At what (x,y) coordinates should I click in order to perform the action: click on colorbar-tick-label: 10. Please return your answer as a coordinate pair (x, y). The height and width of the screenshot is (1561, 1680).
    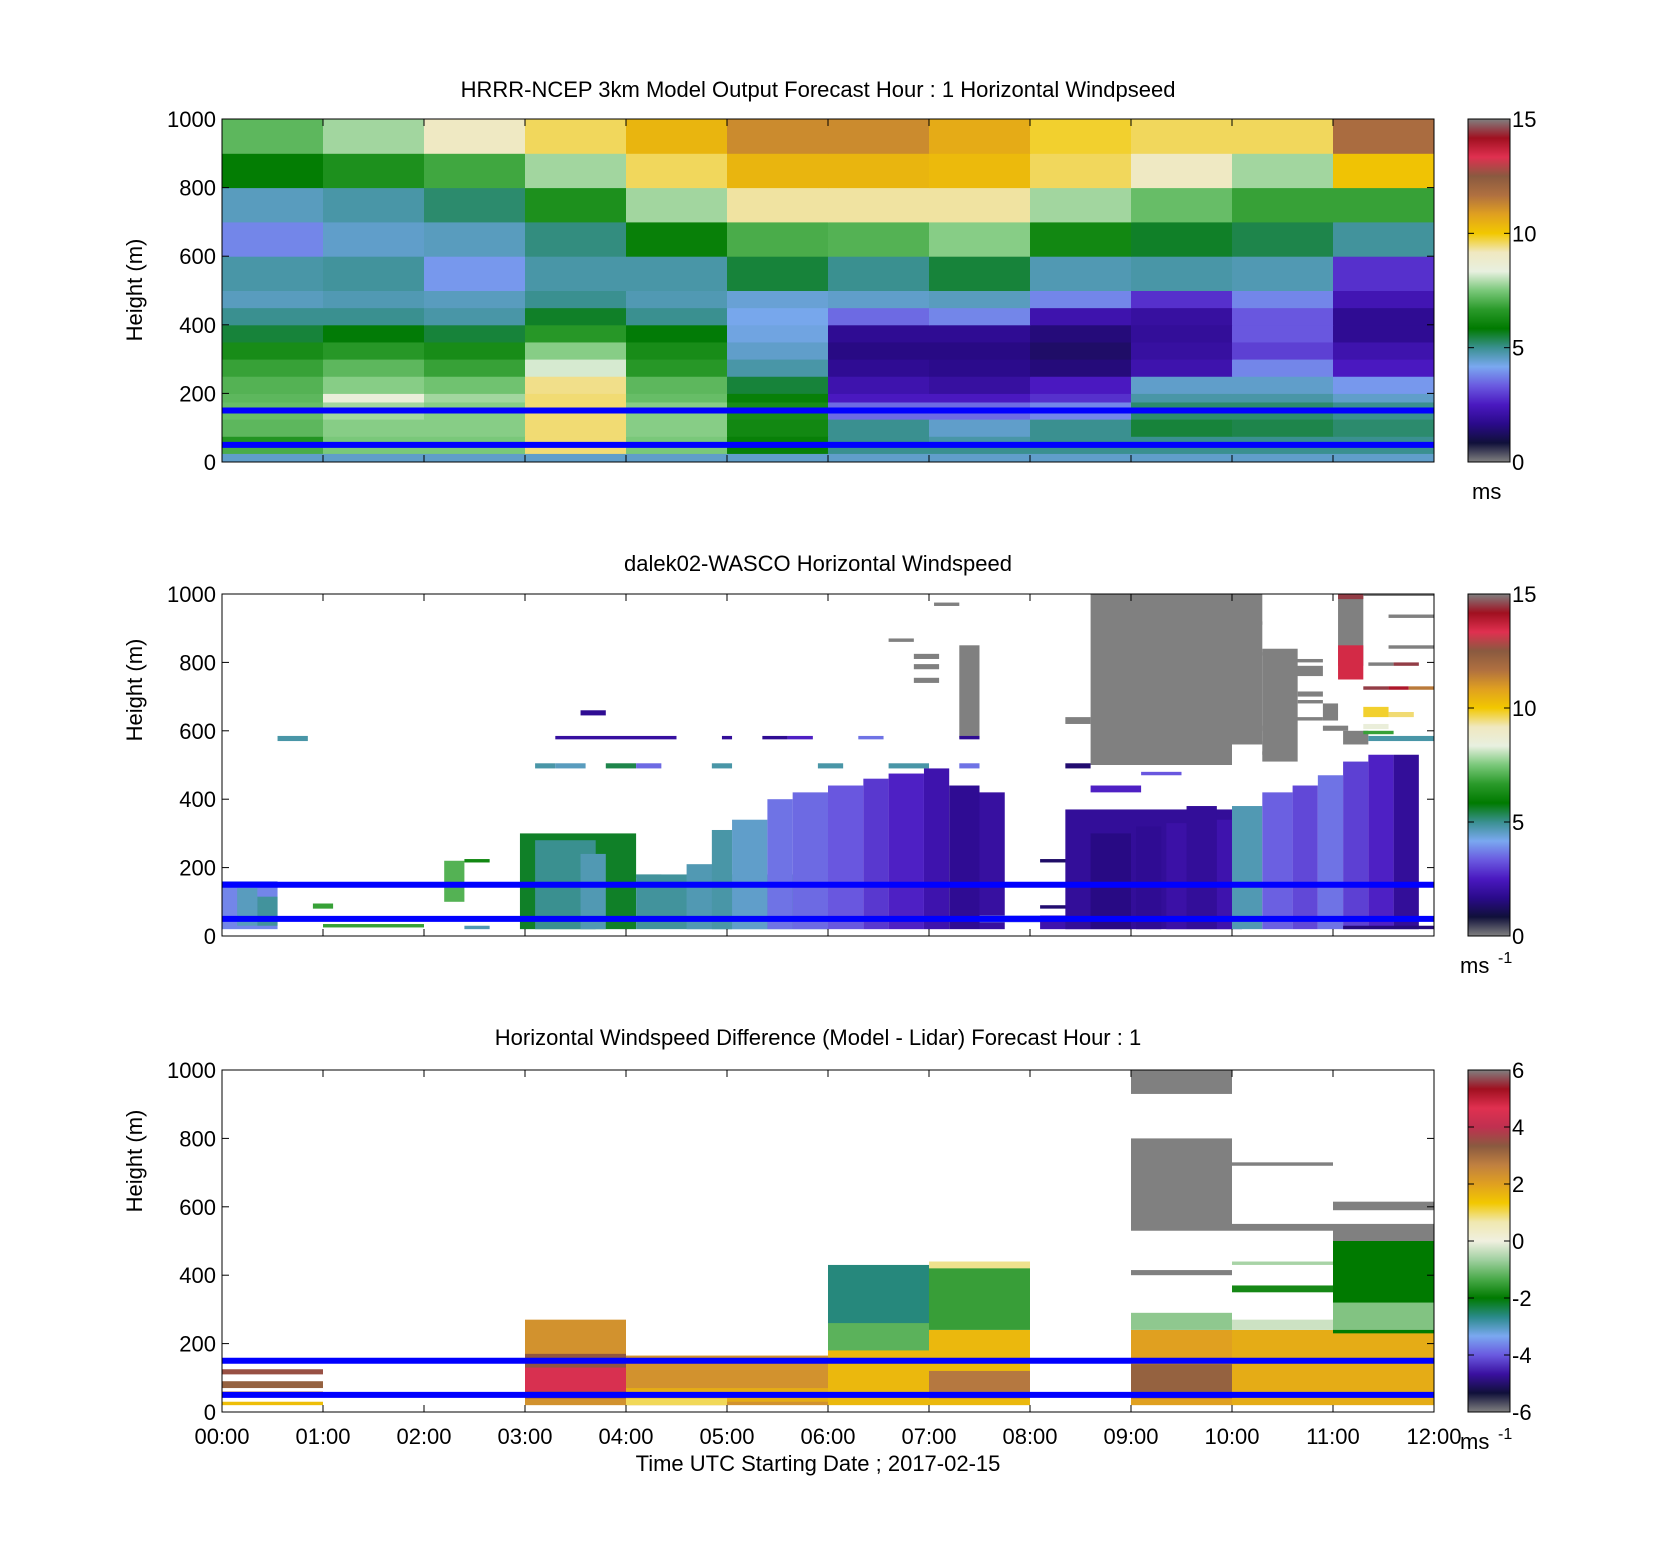
    Looking at the image, I should click on (1524, 233).